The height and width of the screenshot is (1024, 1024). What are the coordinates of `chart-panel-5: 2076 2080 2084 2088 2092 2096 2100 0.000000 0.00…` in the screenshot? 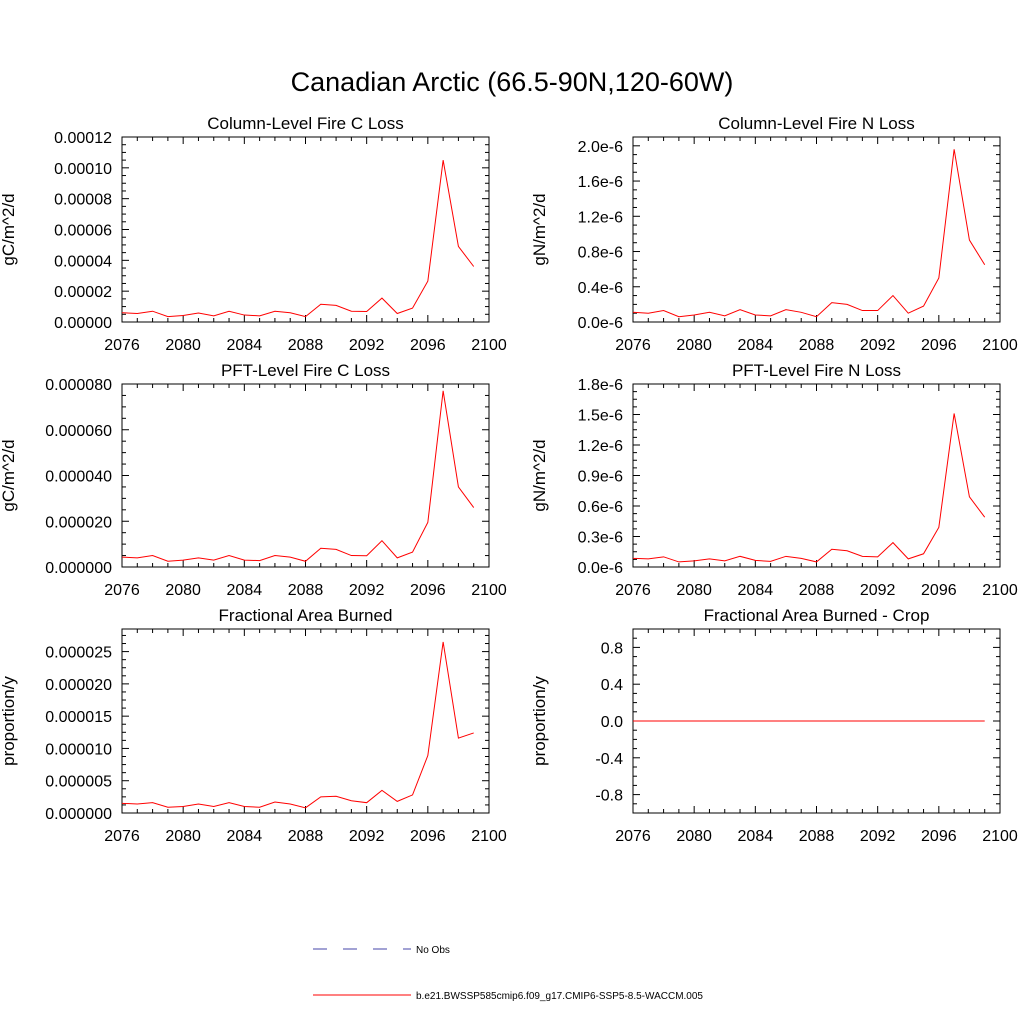 It's located at (253, 725).